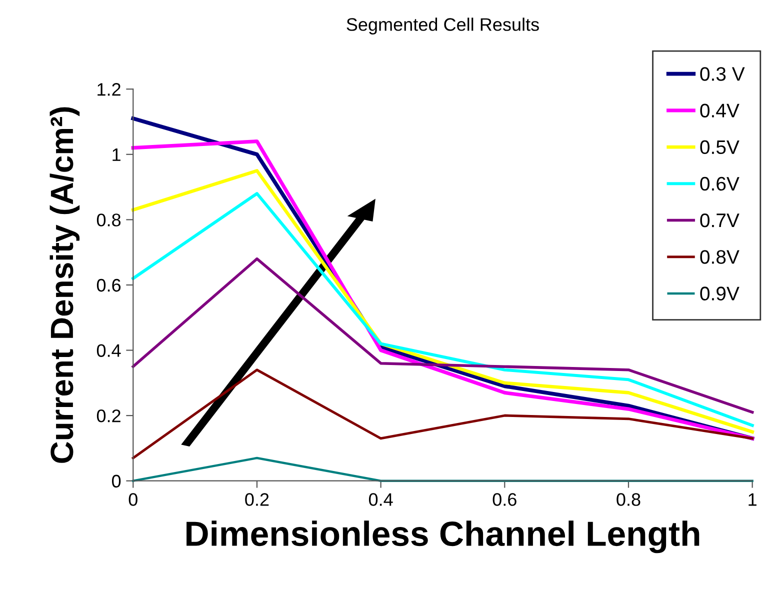  What do you see at coordinates (720, 293) in the screenshot?
I see `legend-label: 0.9V` at bounding box center [720, 293].